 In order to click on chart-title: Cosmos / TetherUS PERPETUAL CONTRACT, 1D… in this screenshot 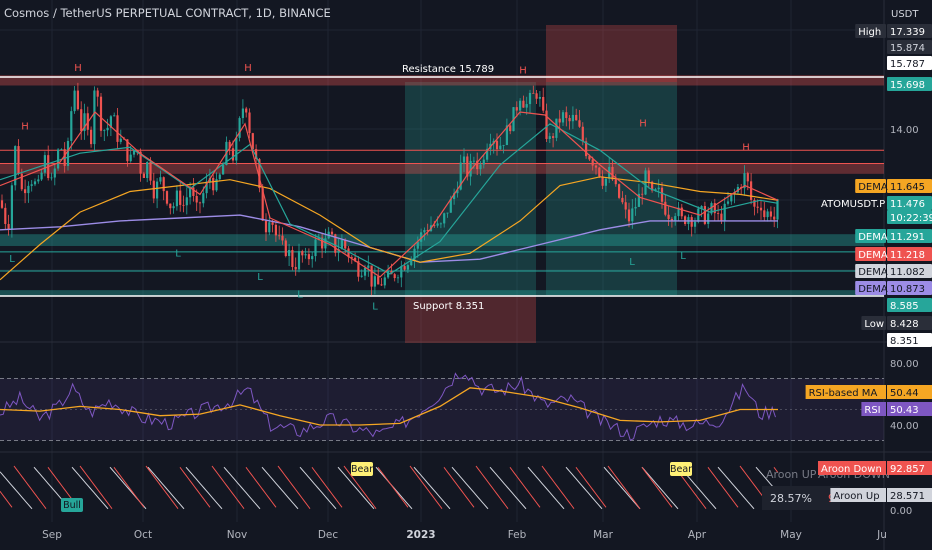, I will do `click(167, 13)`.